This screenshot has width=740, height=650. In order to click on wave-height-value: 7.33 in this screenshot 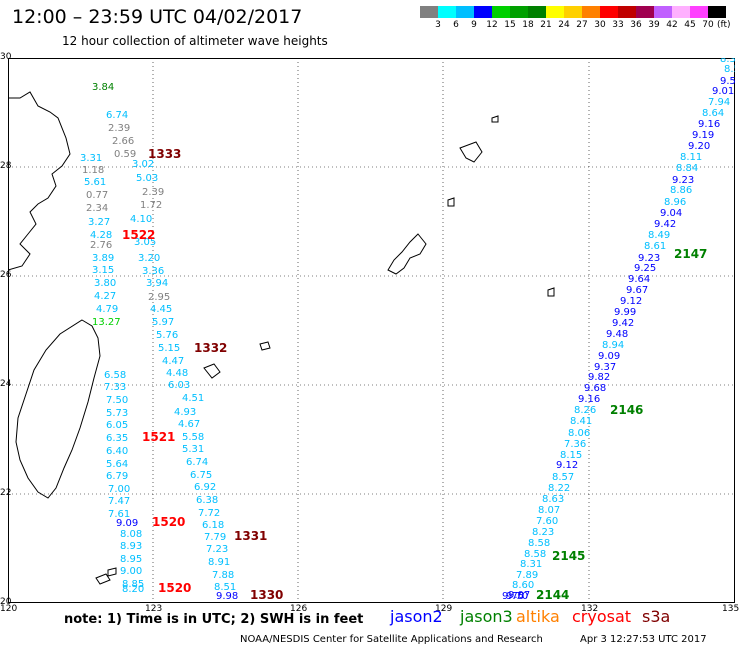, I will do `click(115, 387)`.